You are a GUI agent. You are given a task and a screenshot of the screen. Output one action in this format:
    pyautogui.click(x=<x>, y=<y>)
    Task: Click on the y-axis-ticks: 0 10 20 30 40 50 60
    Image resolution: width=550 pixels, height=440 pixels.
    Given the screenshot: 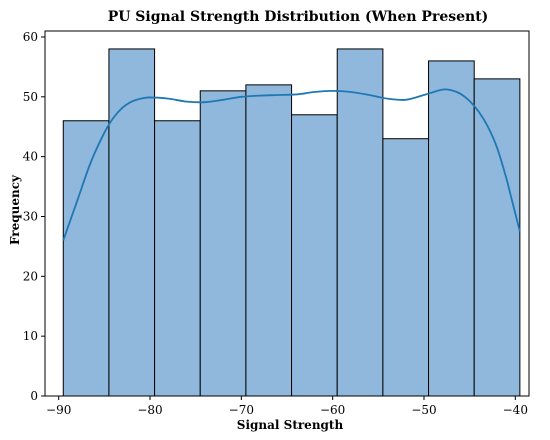 What is the action you would take?
    pyautogui.click(x=34, y=216)
    